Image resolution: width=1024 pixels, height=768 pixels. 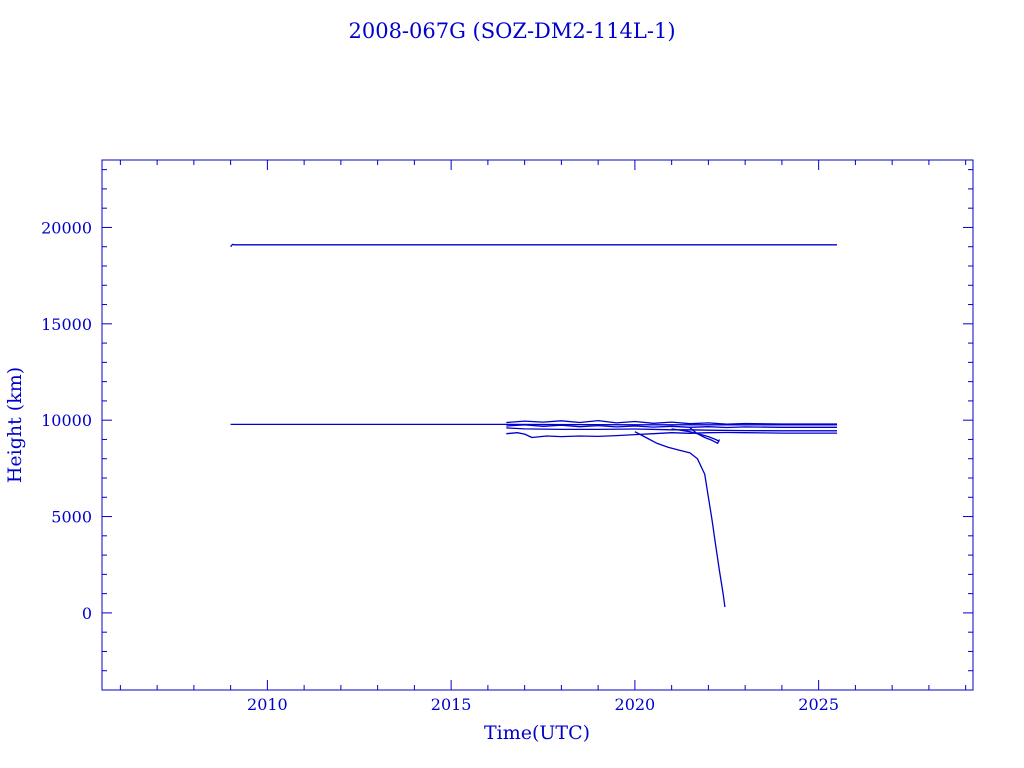 I want to click on x-tick-label: 2015, so click(x=451, y=704).